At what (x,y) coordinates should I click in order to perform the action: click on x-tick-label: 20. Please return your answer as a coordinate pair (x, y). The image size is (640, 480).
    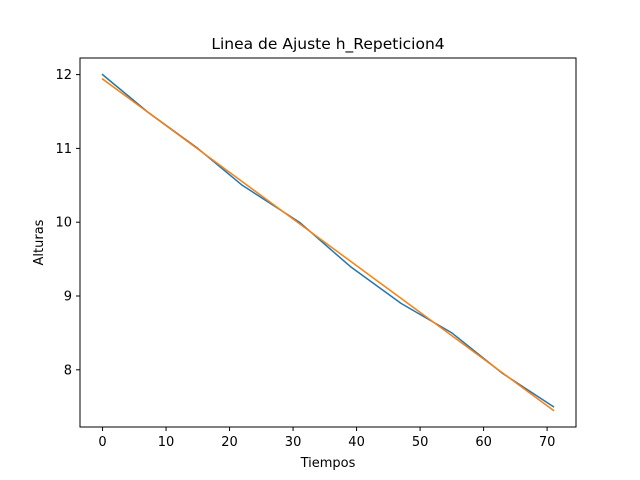
    Looking at the image, I should click on (229, 442).